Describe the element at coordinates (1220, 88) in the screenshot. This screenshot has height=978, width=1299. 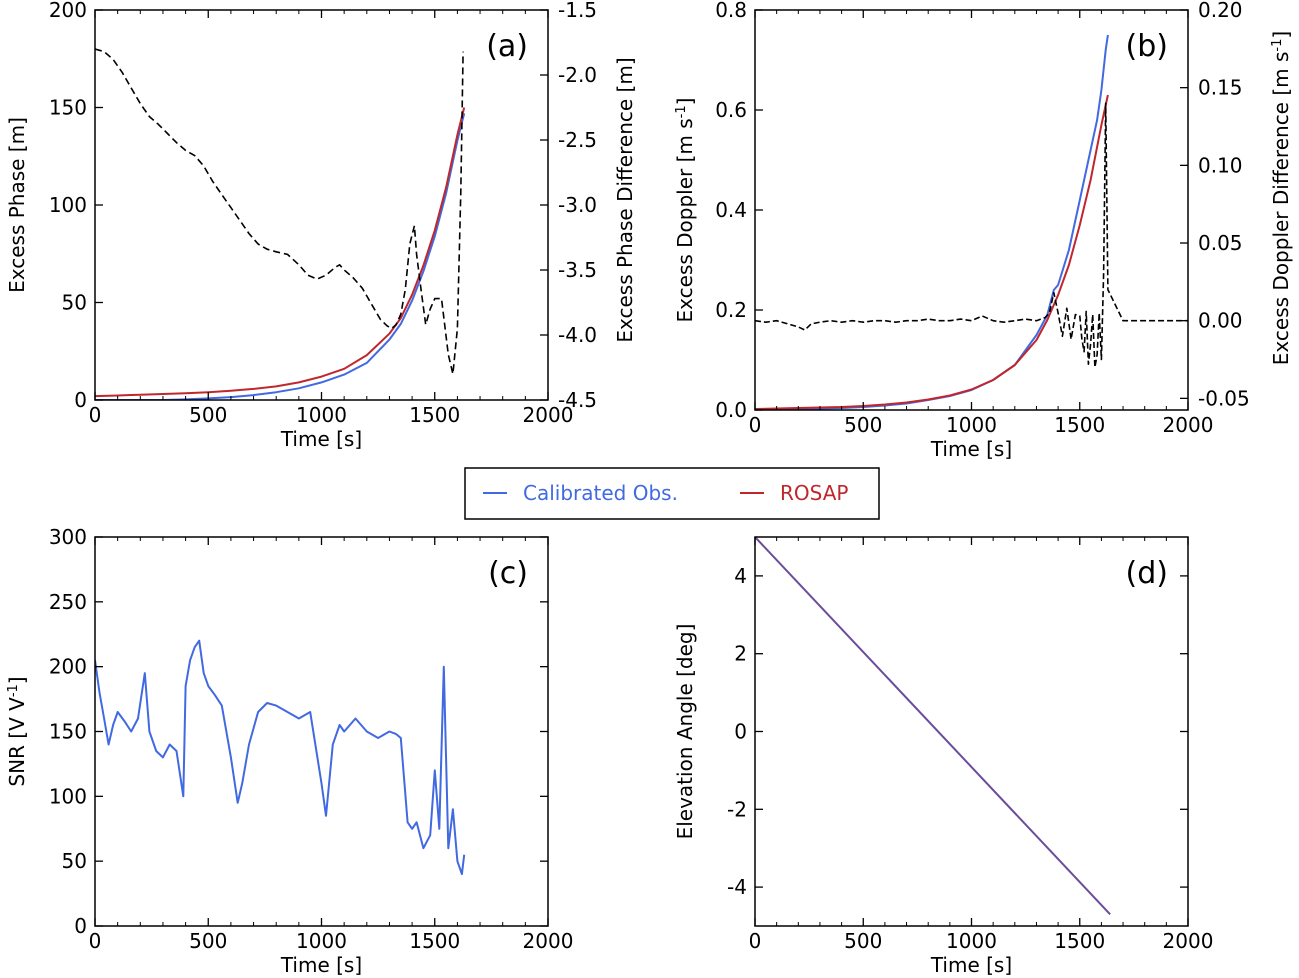
I see `y2-tick-label: 0.15` at that location.